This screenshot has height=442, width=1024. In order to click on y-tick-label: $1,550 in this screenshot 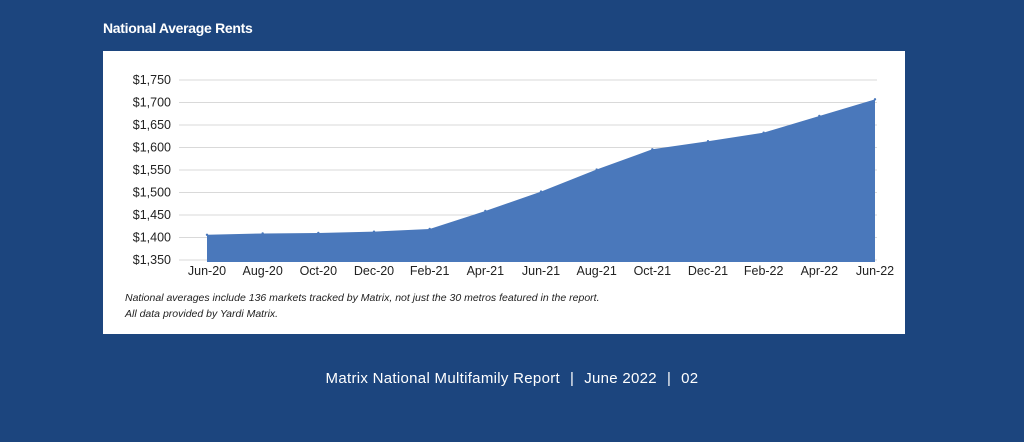, I will do `click(152, 170)`.